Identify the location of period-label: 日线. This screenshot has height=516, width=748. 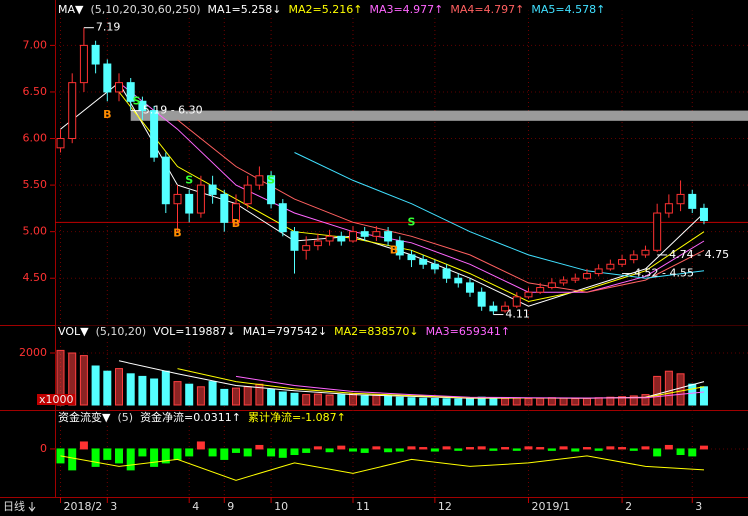
(14, 506).